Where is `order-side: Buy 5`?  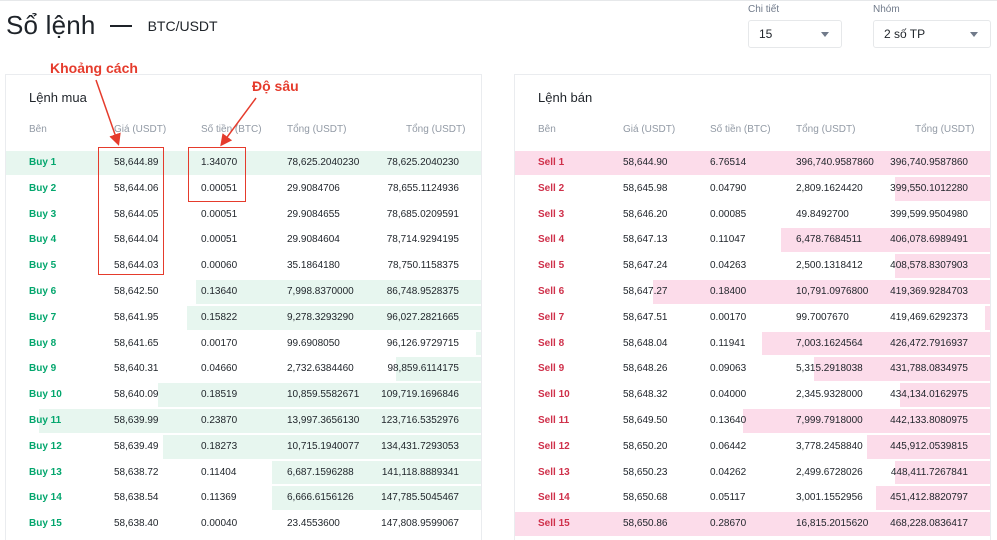
order-side: Buy 5 is located at coordinates (43, 266).